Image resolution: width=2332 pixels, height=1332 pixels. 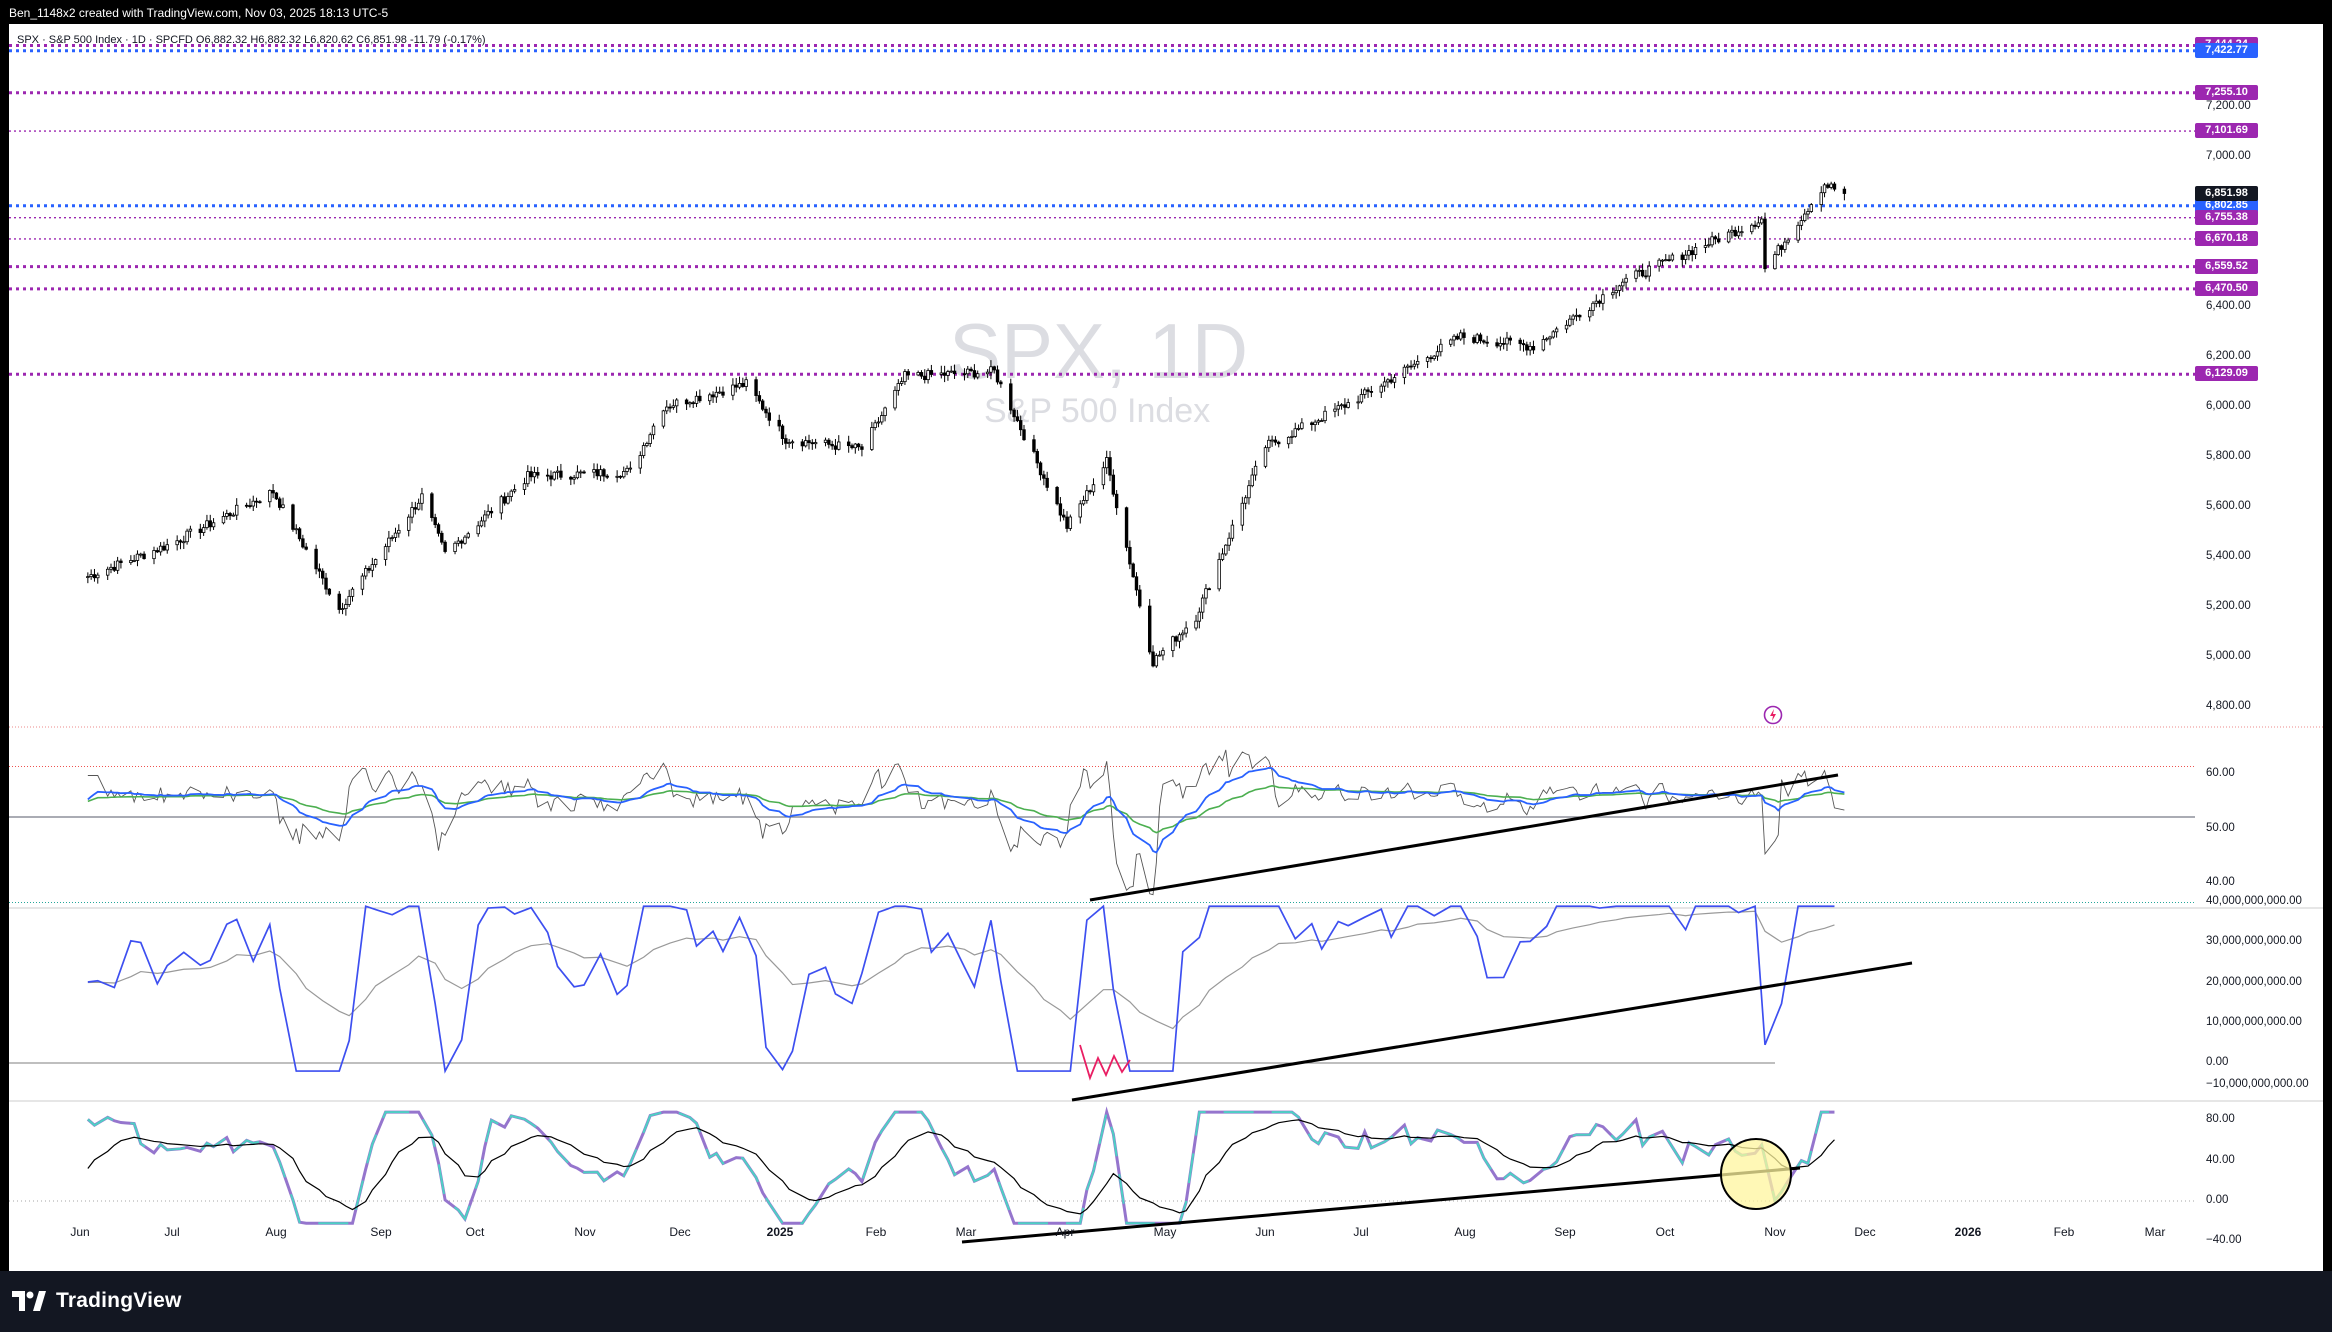 What do you see at coordinates (2217, 1200) in the screenshot?
I see `oscillator-axis-tick: 0.00` at bounding box center [2217, 1200].